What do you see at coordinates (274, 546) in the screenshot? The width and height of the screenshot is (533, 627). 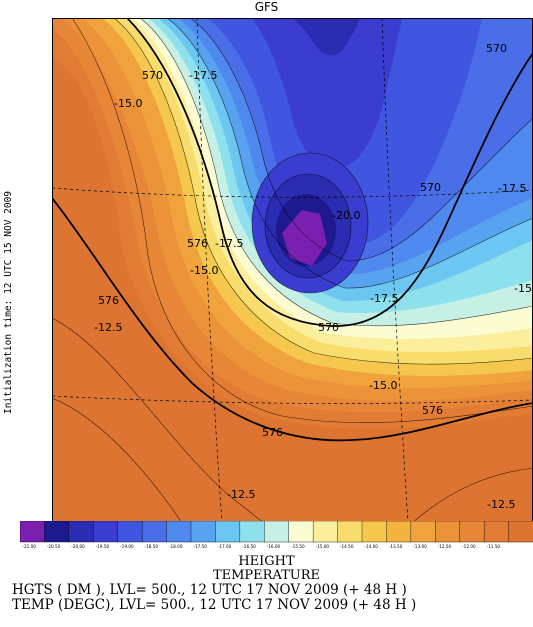 I see `colorbar-tick-label: -16.00` at bounding box center [274, 546].